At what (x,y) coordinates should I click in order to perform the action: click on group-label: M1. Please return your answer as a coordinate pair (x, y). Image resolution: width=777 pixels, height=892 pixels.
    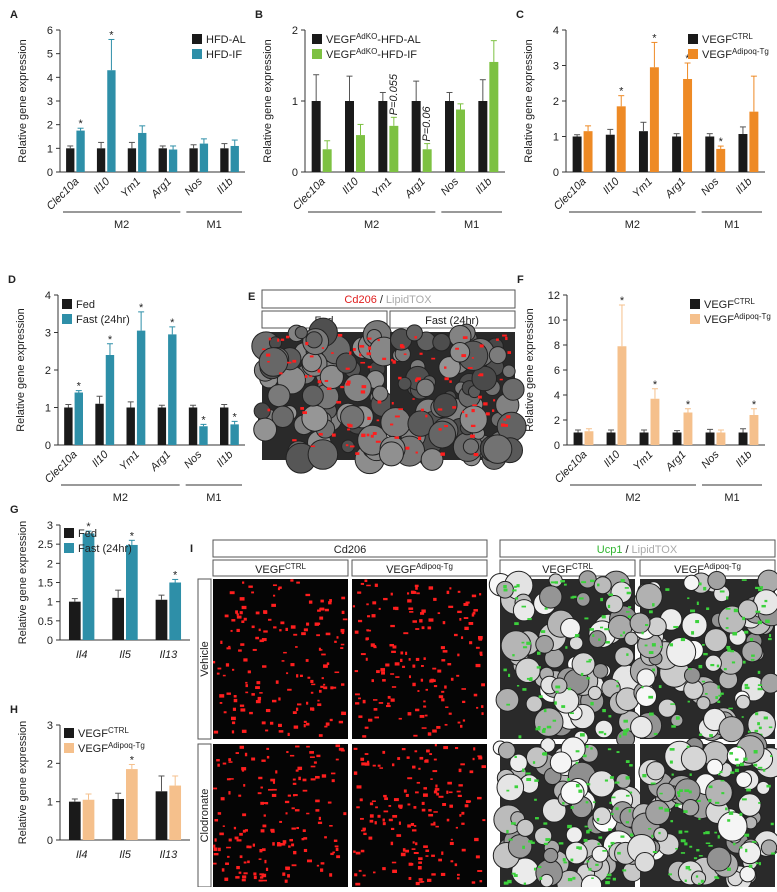
    Looking at the image, I should click on (731, 498).